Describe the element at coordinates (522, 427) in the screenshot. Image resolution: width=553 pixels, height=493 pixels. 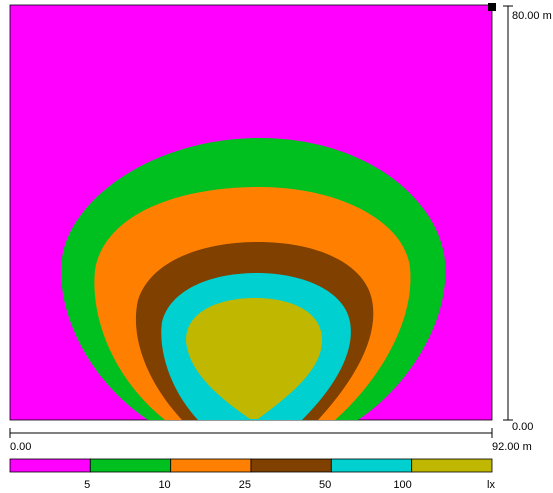
I see `vertical-axis-min-label: 0.00` at that location.